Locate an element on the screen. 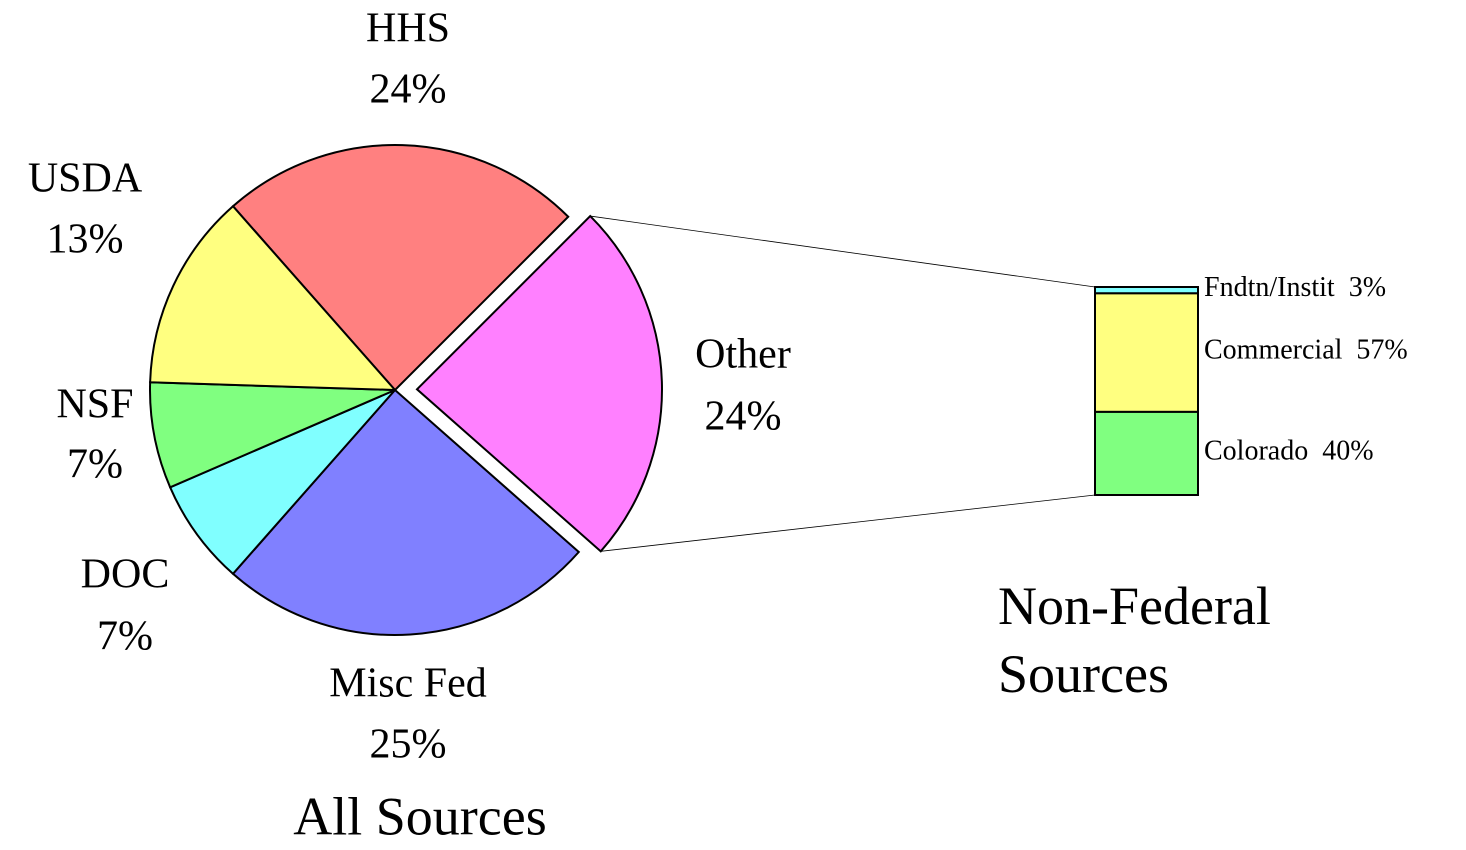 Image resolution: width=1466 pixels, height=850 pixels. pie-title: All Sources is located at coordinates (419, 816).